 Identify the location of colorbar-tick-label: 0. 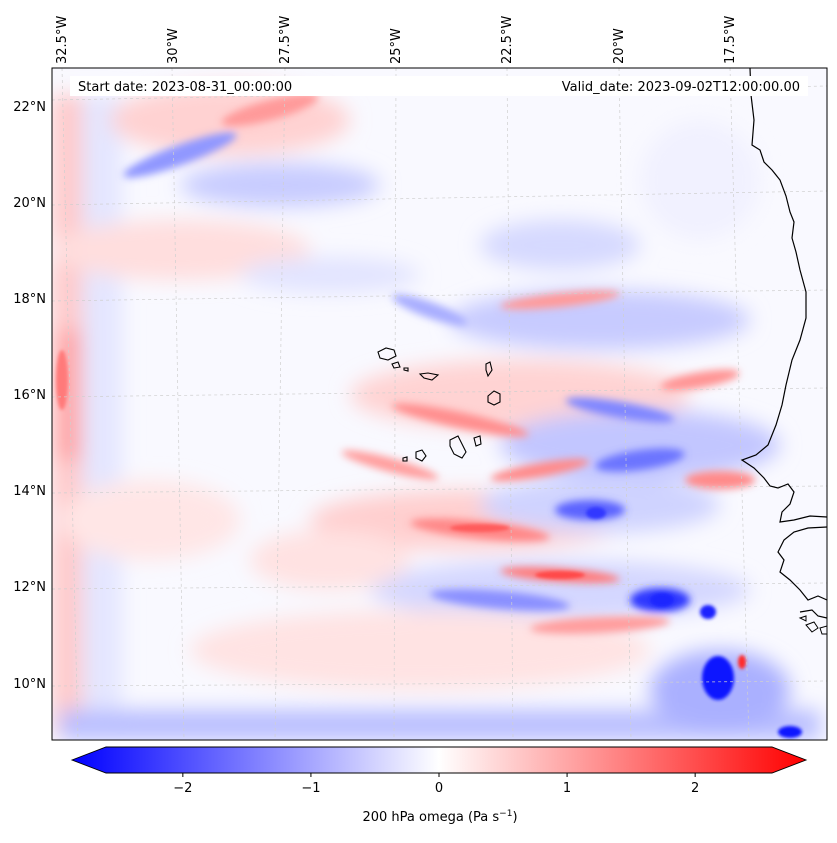
(439, 788).